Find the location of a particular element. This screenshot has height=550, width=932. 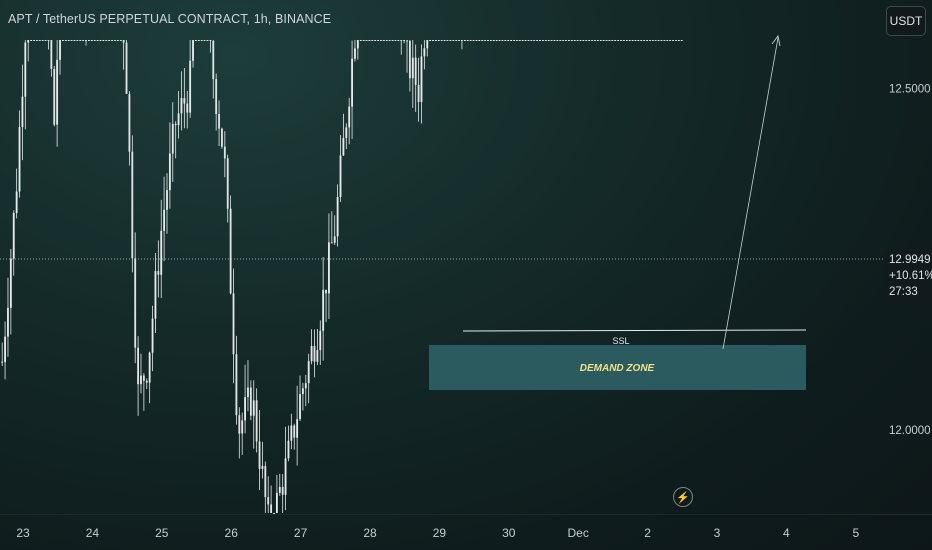

lightning-icon: ⚡ is located at coordinates (683, 497).